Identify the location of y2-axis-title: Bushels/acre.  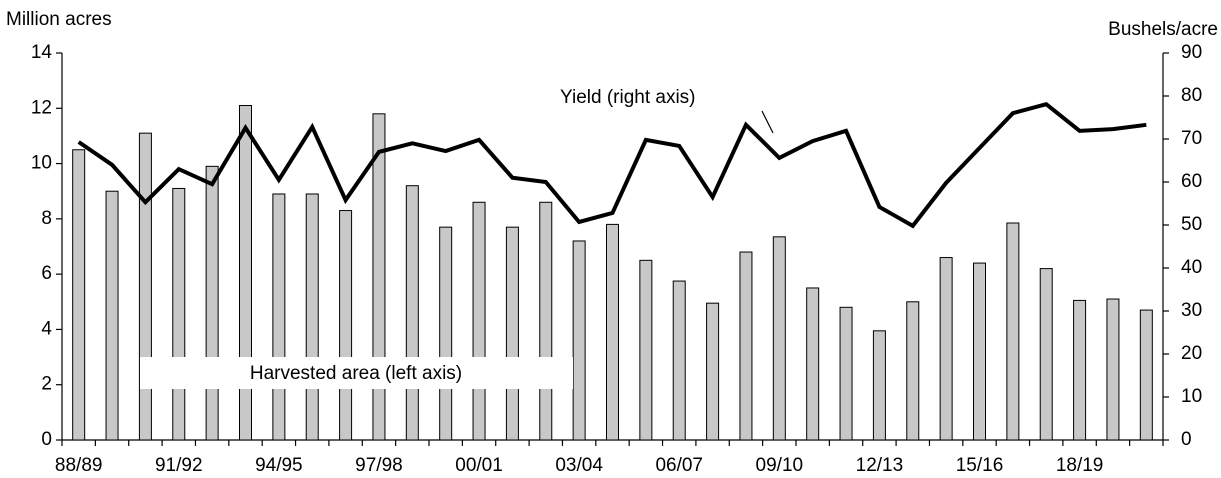
(1163, 29).